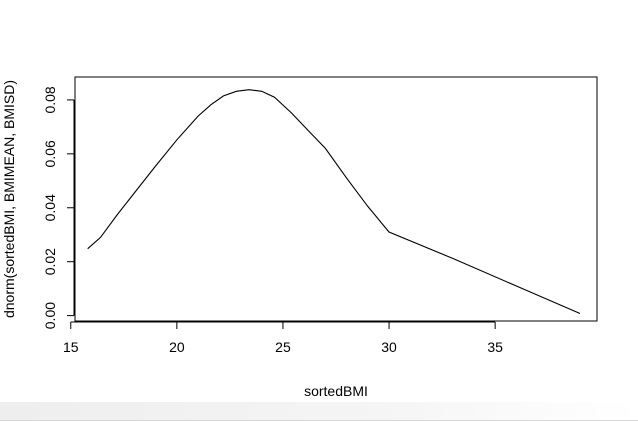  Describe the element at coordinates (495, 347) in the screenshot. I see `x-tick-label: 35` at that location.